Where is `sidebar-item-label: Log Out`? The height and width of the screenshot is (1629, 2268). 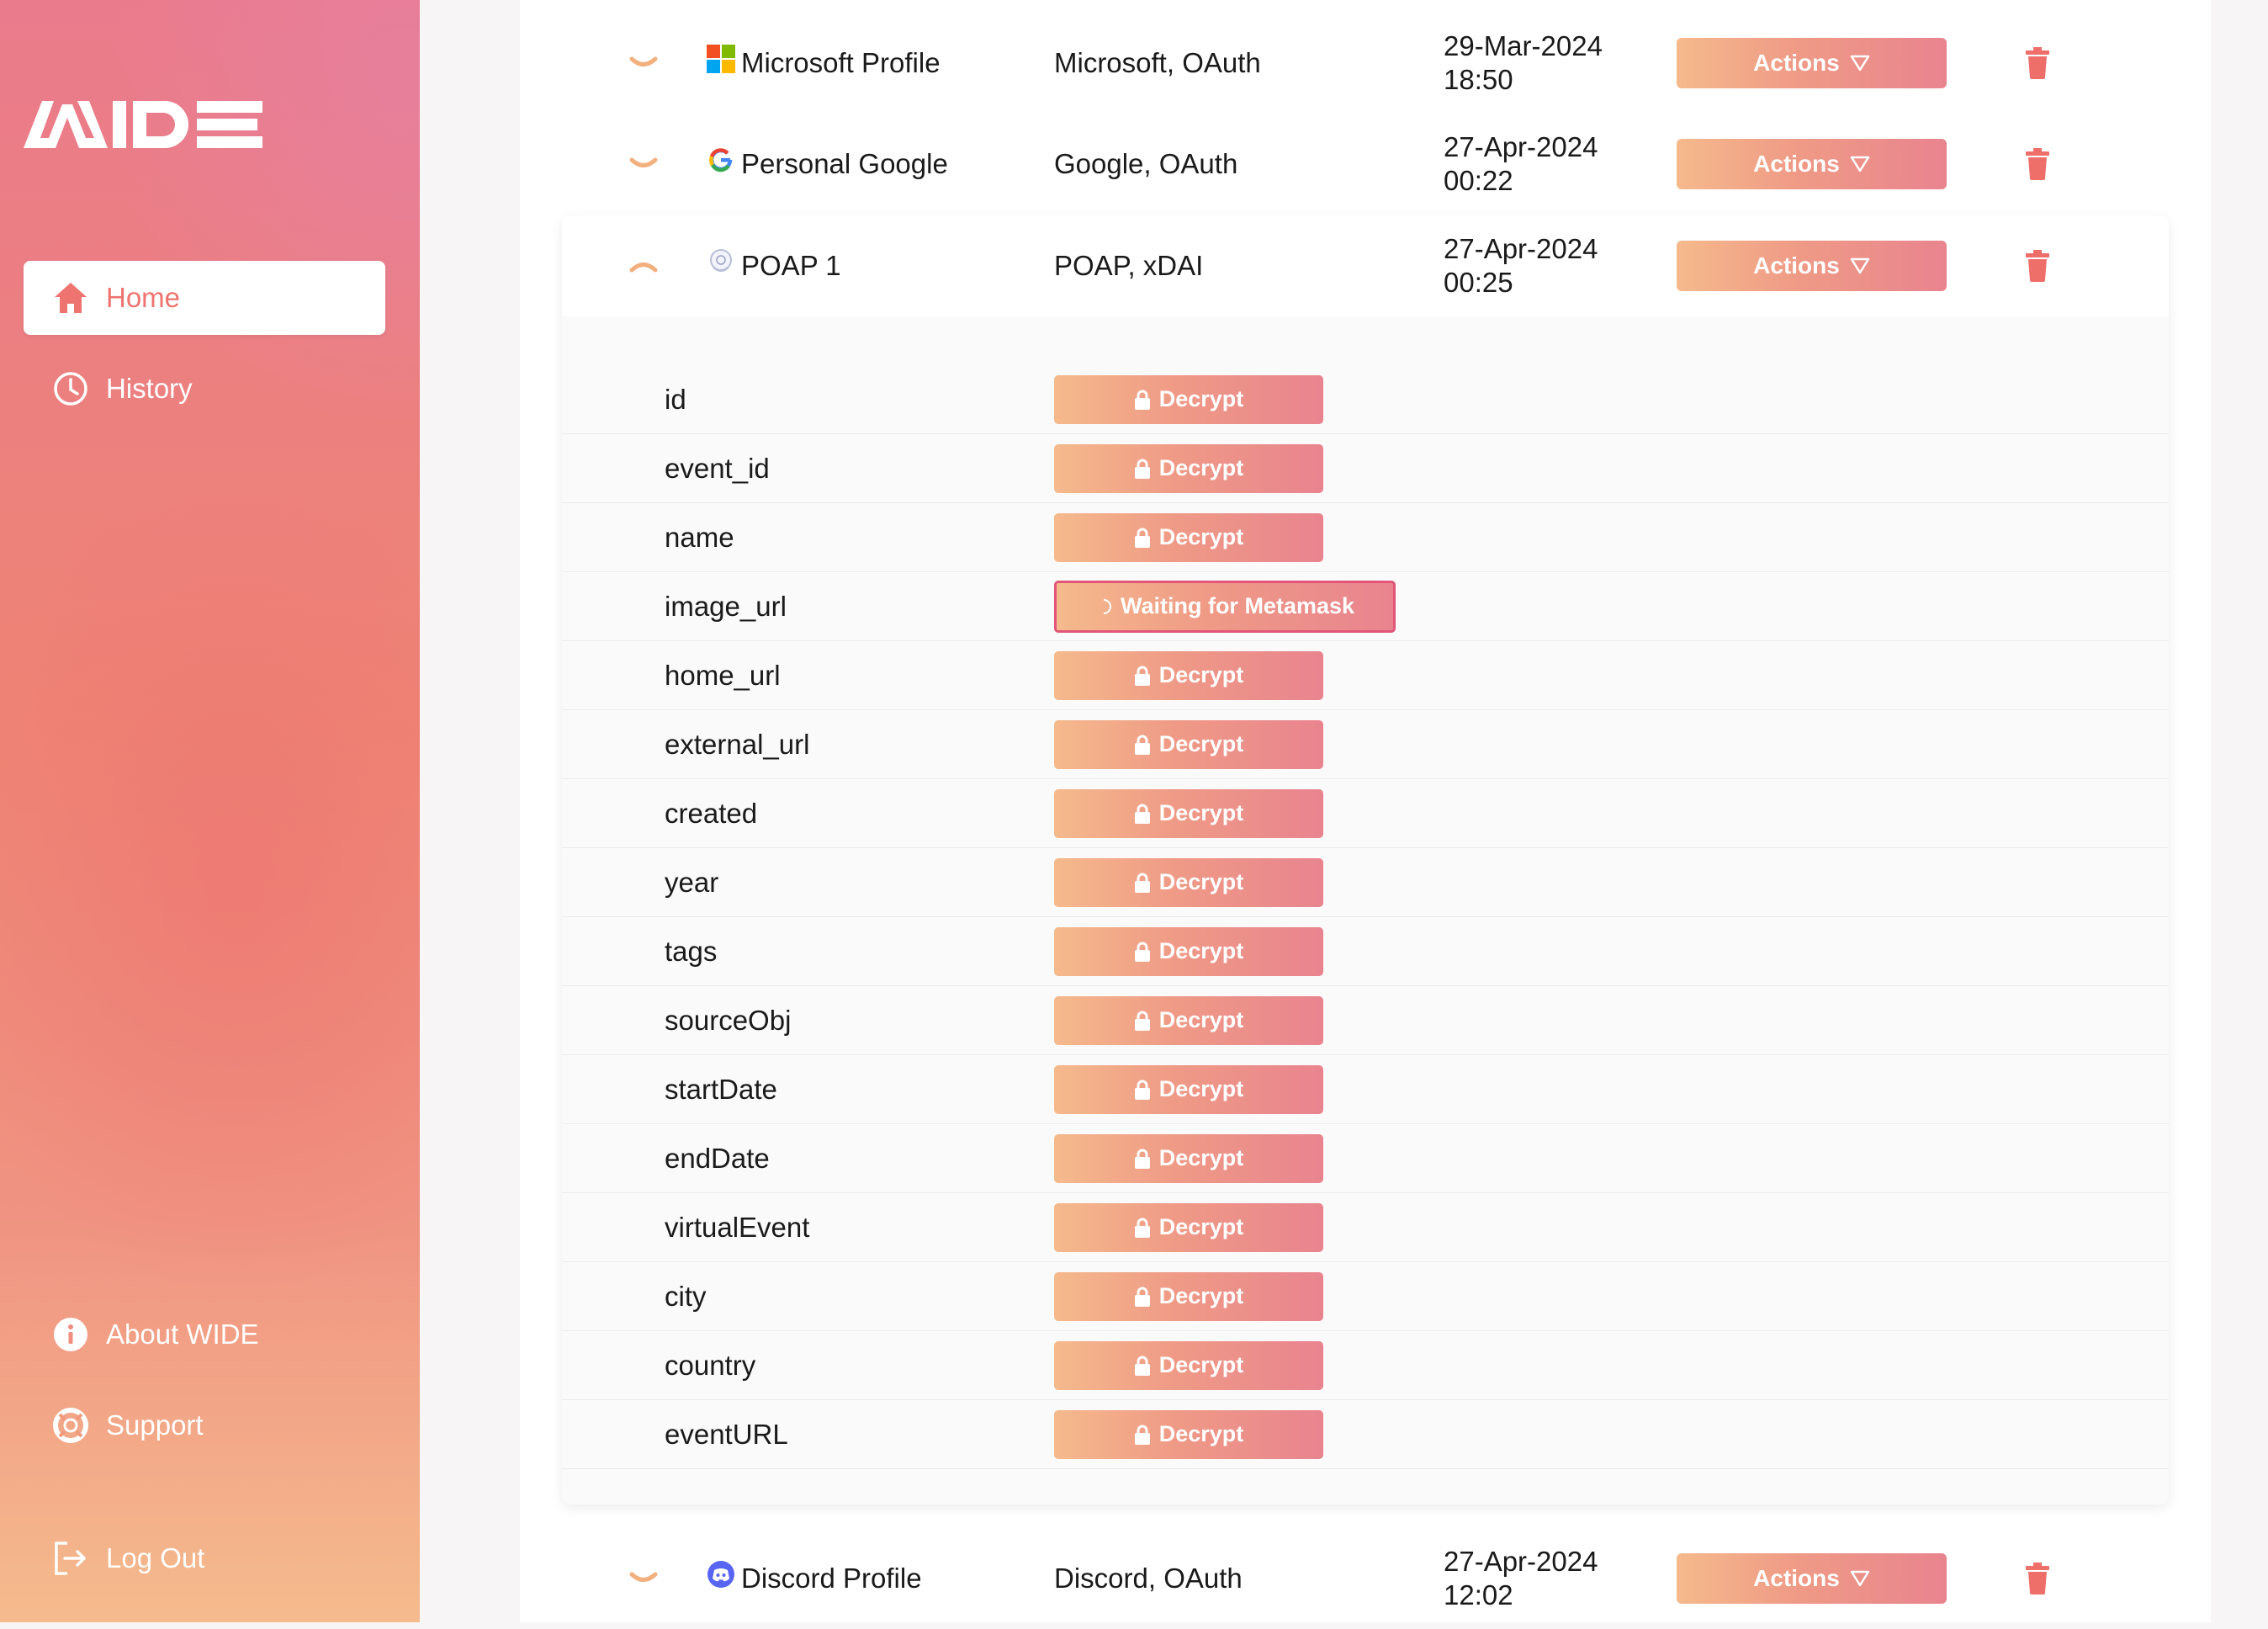 sidebar-item-label: Log Out is located at coordinates (155, 1557).